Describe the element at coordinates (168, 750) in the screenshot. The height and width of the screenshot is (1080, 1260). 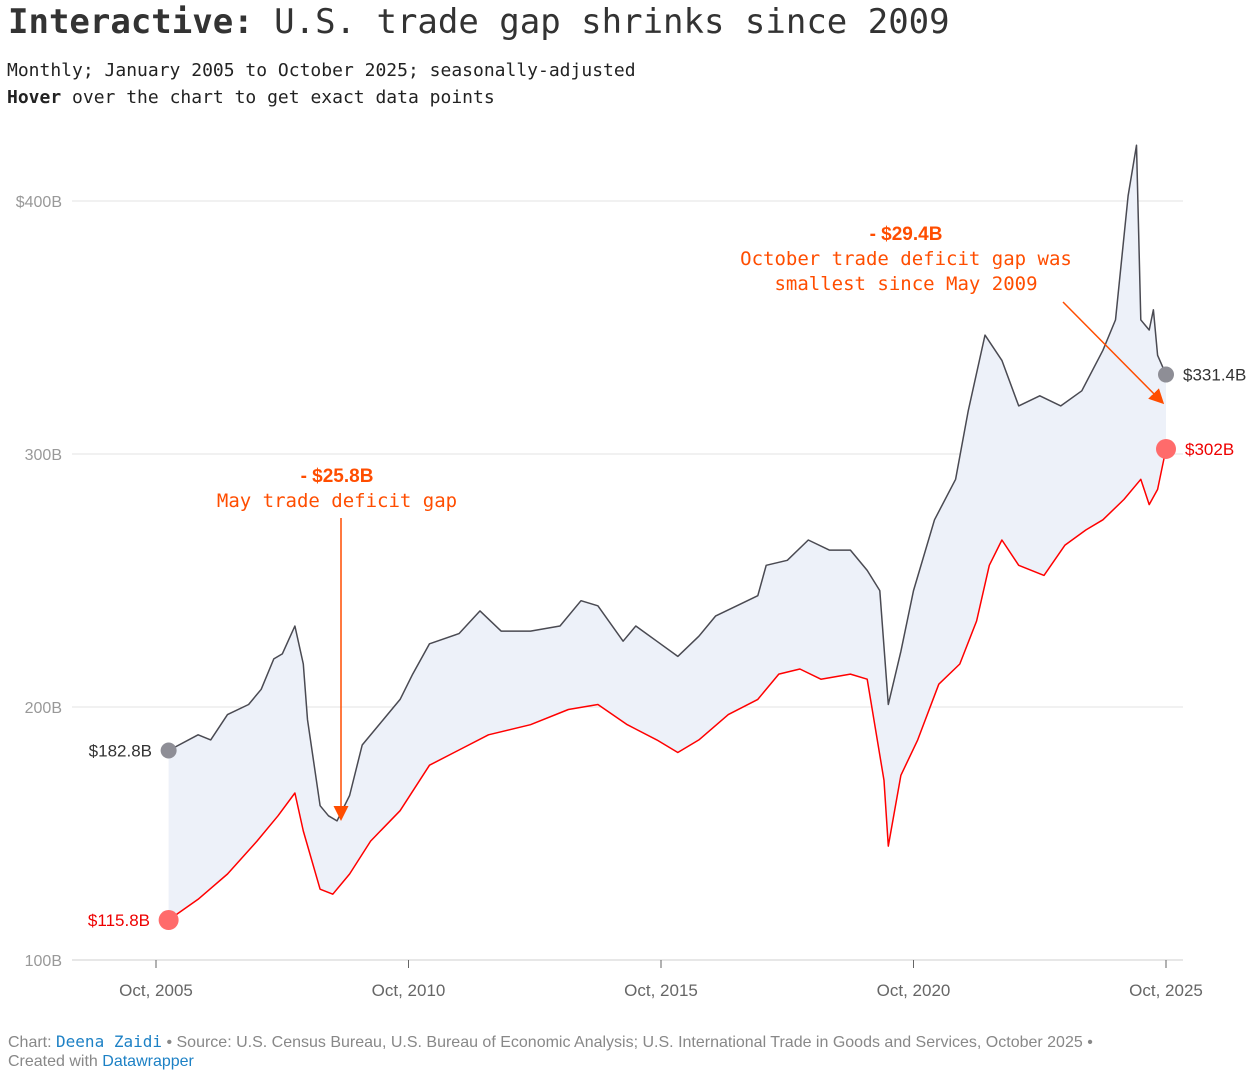
I see `upper-start-dot` at that location.